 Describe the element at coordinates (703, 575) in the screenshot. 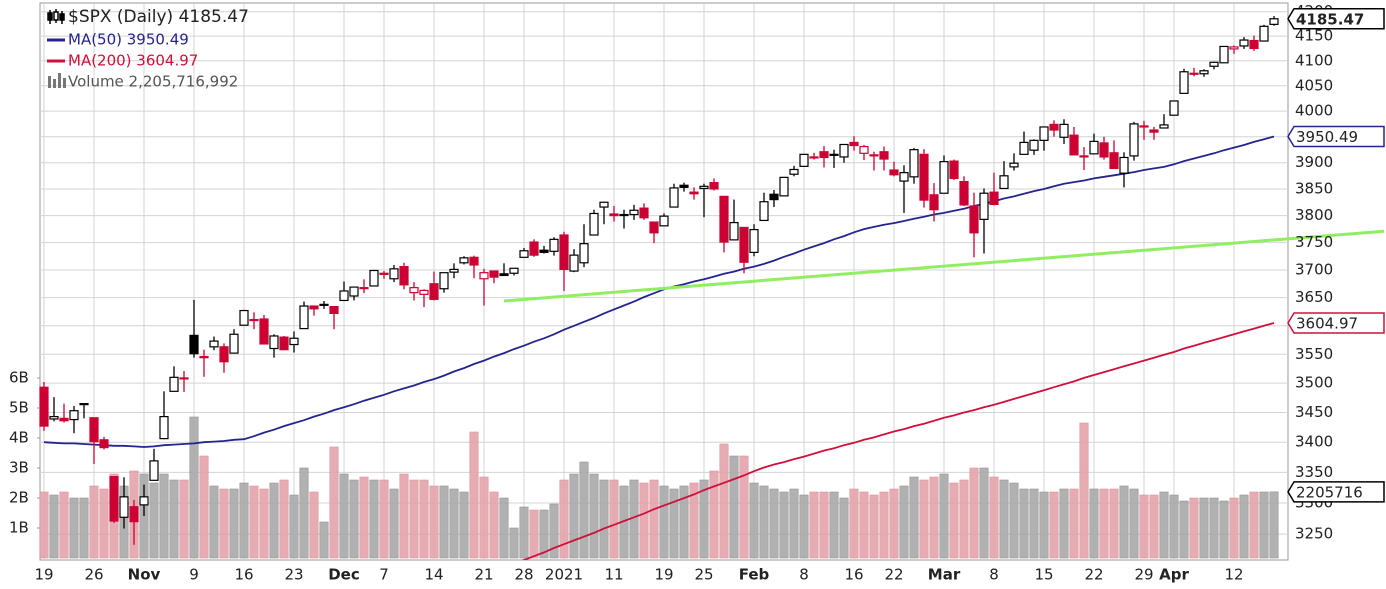

I see `x-tick-label: 25` at that location.